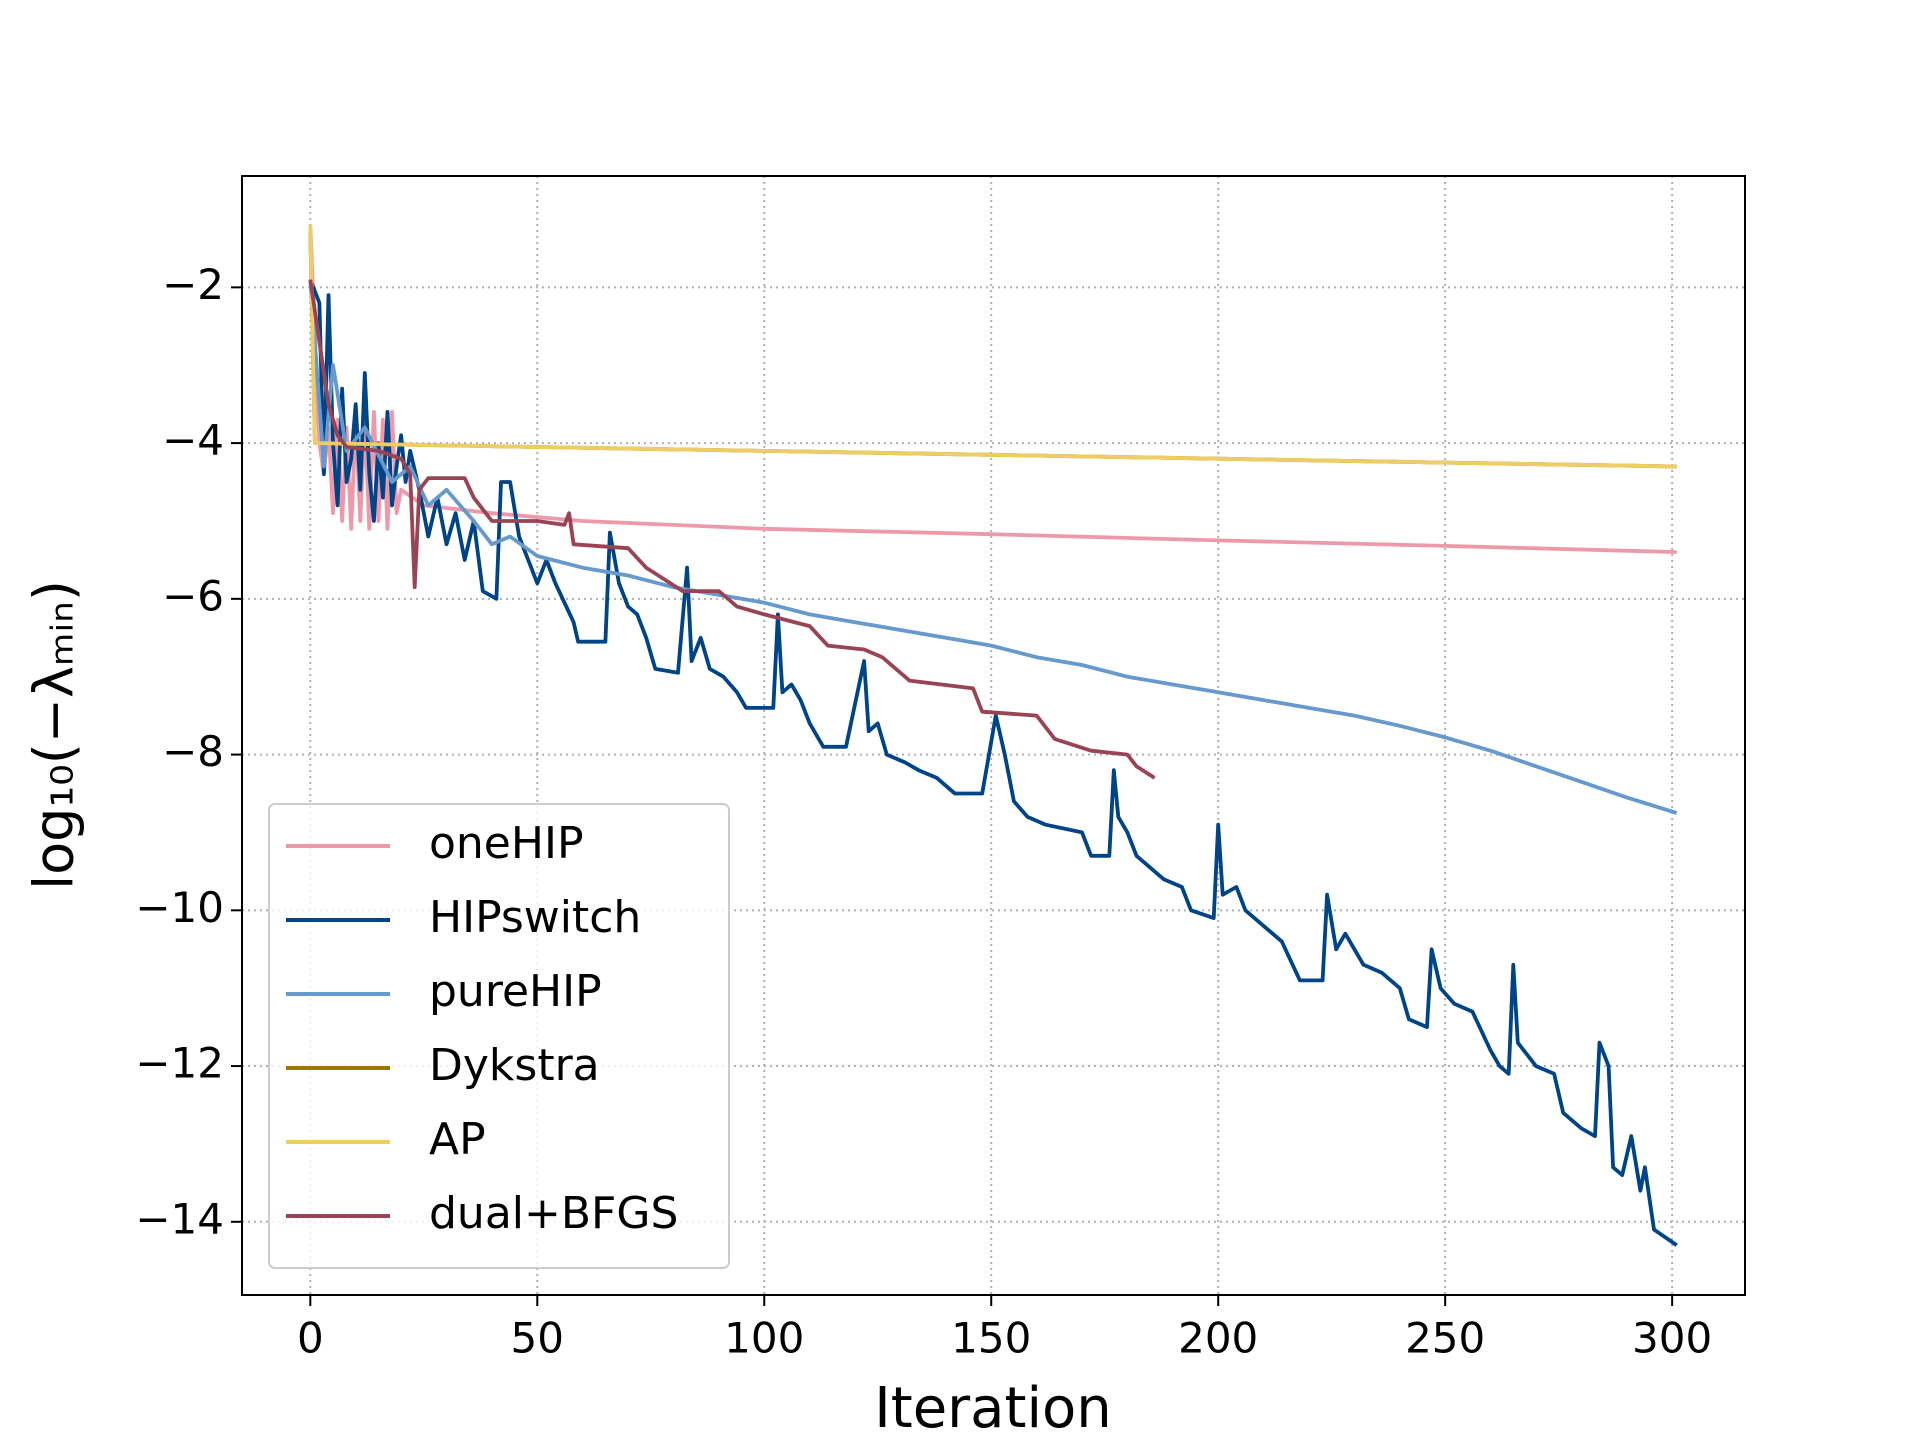 Image resolution: width=1920 pixels, height=1440 pixels. What do you see at coordinates (193, 751) in the screenshot?
I see `y-tick-label: −8` at bounding box center [193, 751].